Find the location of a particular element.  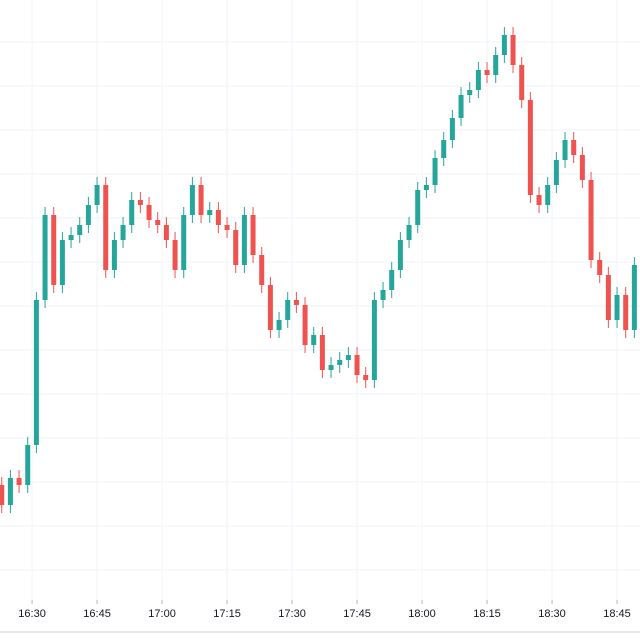

x-tick-label: 16:45 is located at coordinates (97, 614).